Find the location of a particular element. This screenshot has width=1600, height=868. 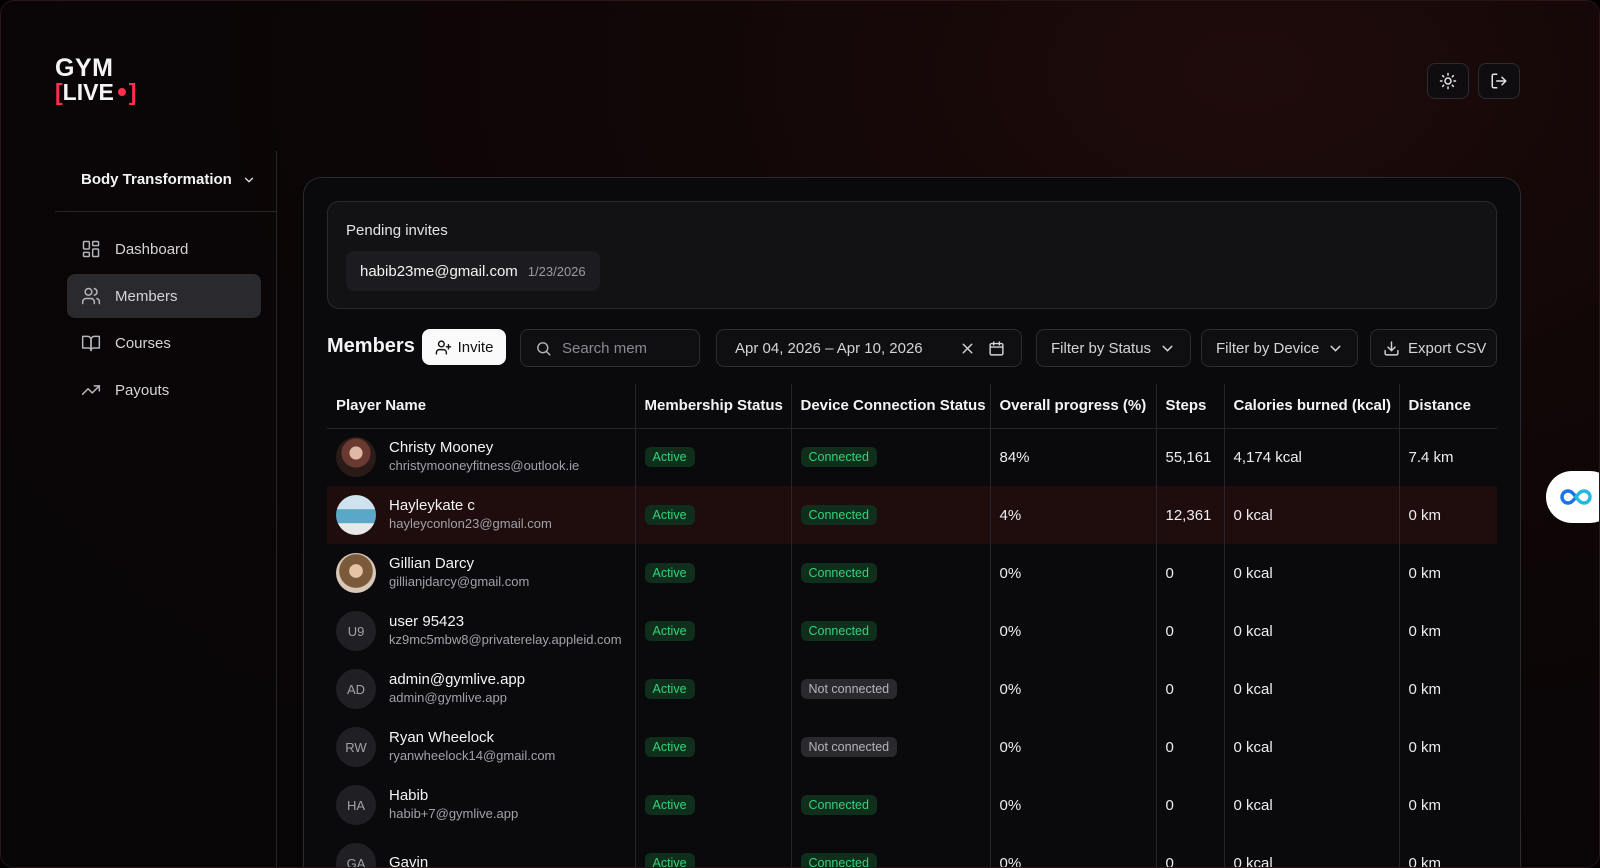

player-name: Christy Mooney is located at coordinates (441, 448).